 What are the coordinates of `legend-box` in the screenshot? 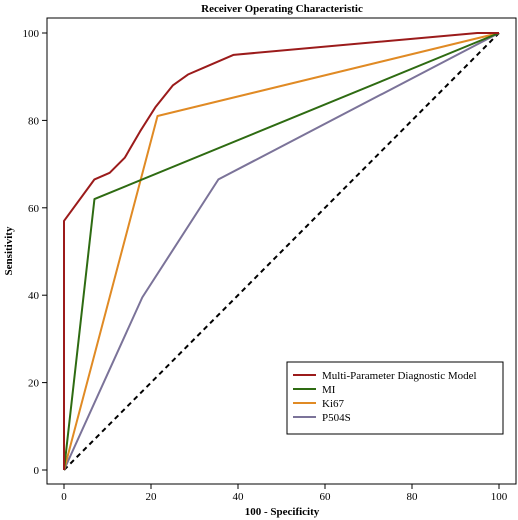 It's located at (395, 398).